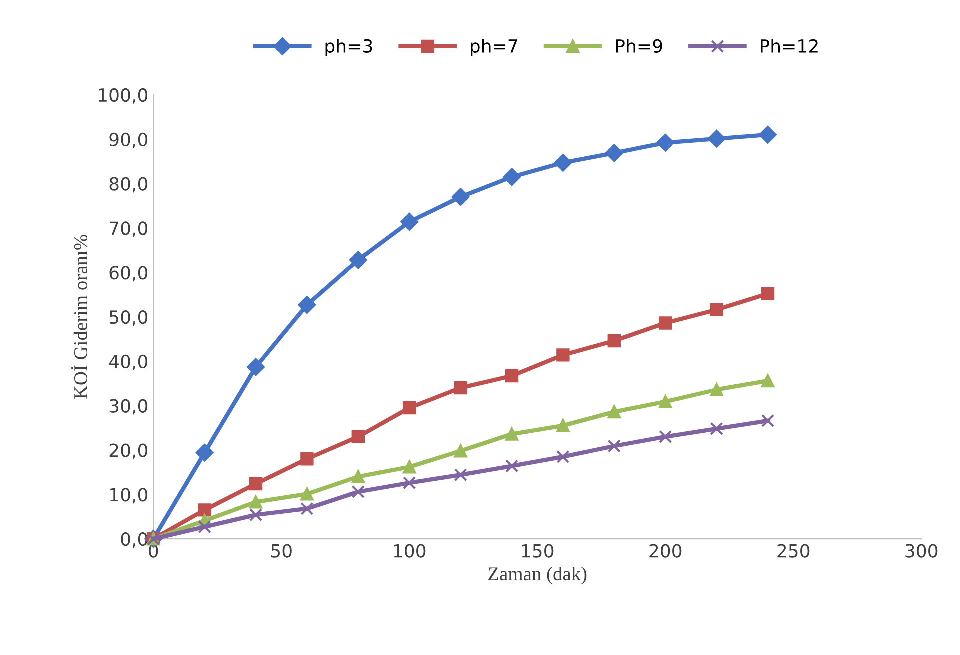 The height and width of the screenshot is (655, 960). Describe the element at coordinates (537, 575) in the screenshot. I see `x-axis-title: Zaman (dak)` at that location.